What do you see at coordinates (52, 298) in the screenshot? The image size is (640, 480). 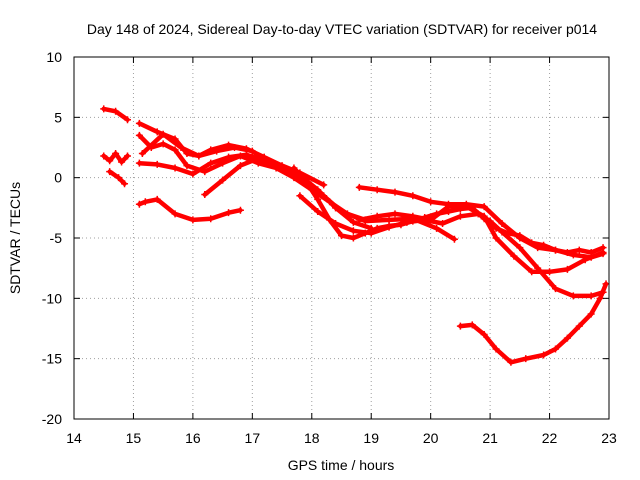 I see `y-tick-label: -10` at bounding box center [52, 298].